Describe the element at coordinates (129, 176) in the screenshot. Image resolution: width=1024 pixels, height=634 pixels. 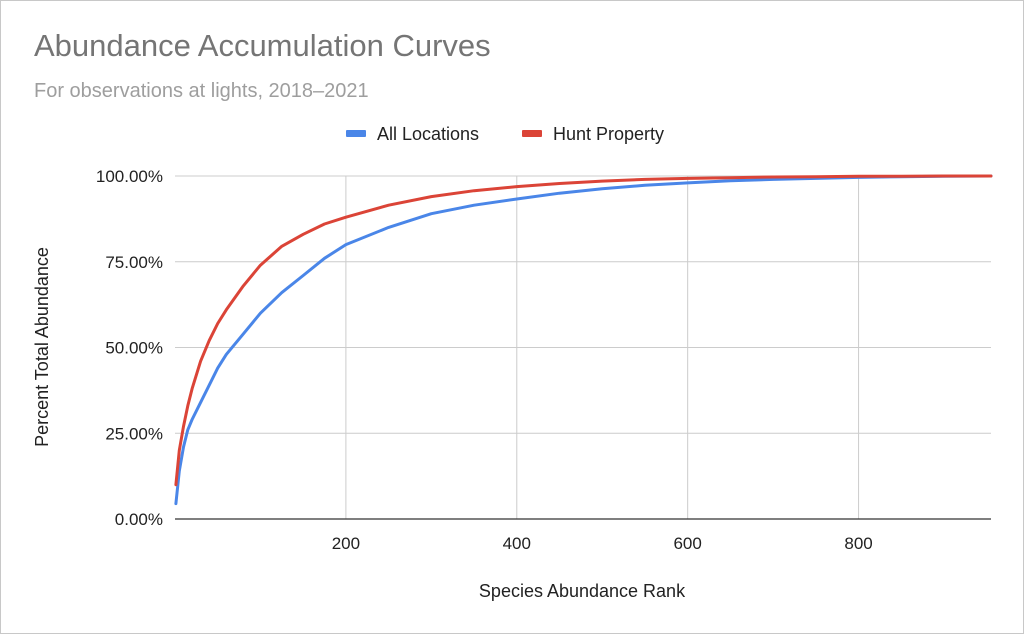
I see `y-tick-label: 100.00%` at that location.